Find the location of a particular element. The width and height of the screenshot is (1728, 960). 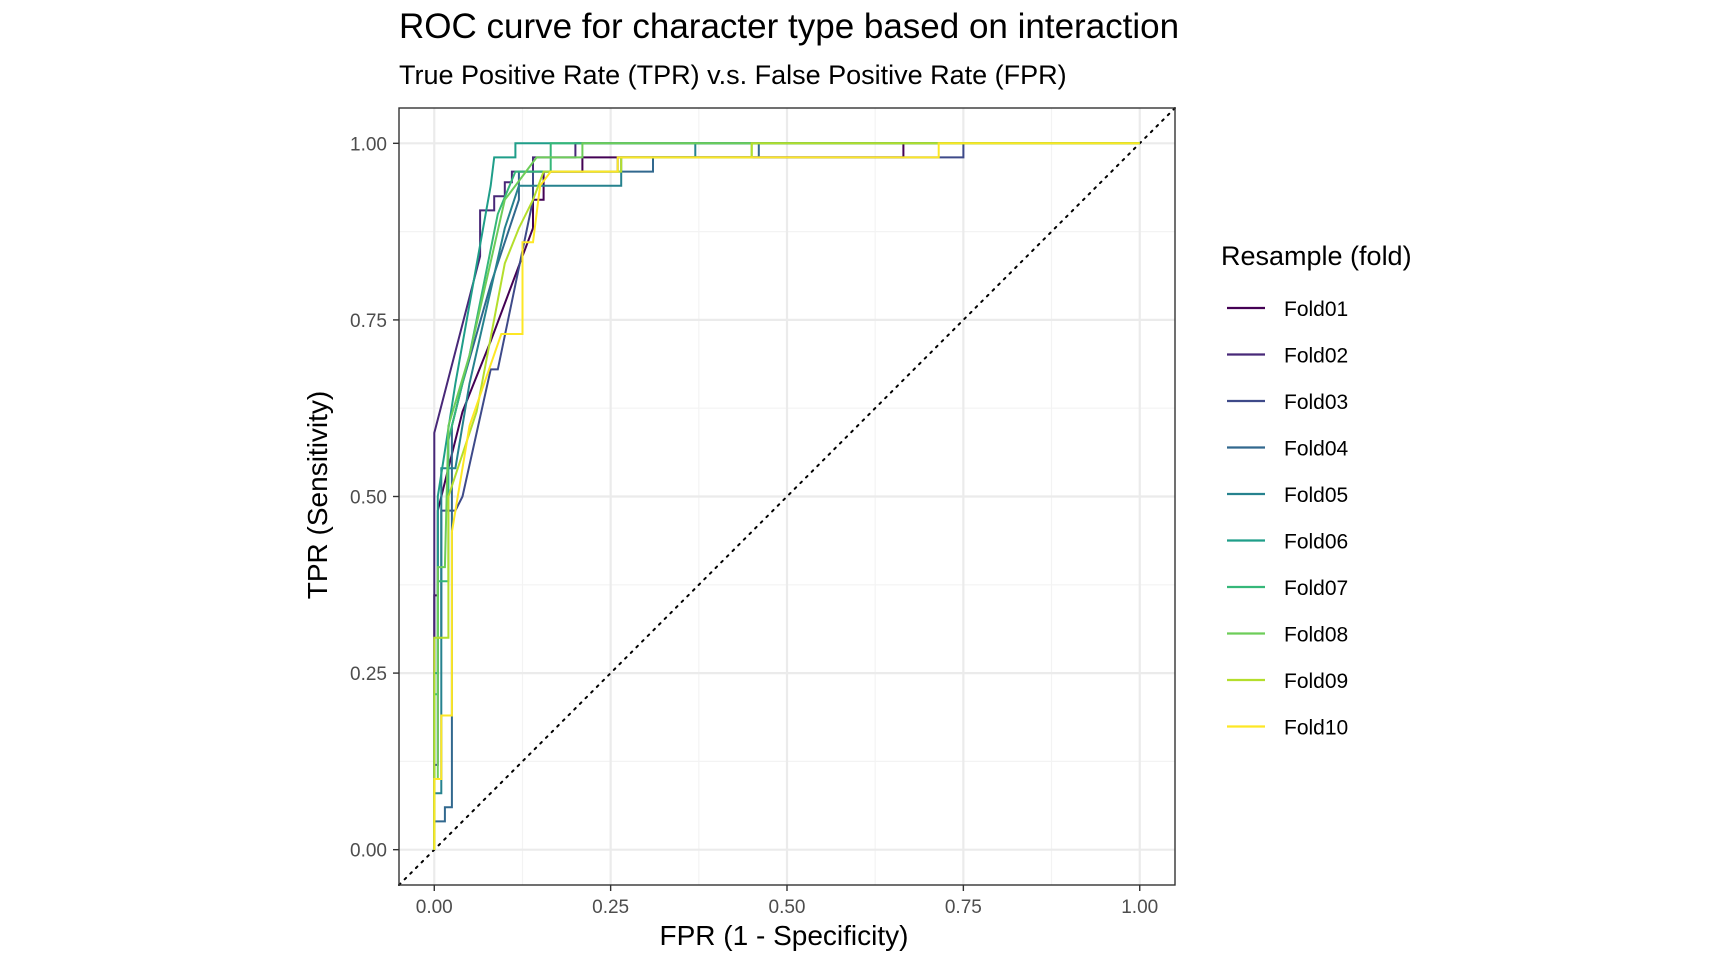

x-tick-label: 0.50 is located at coordinates (787, 907).